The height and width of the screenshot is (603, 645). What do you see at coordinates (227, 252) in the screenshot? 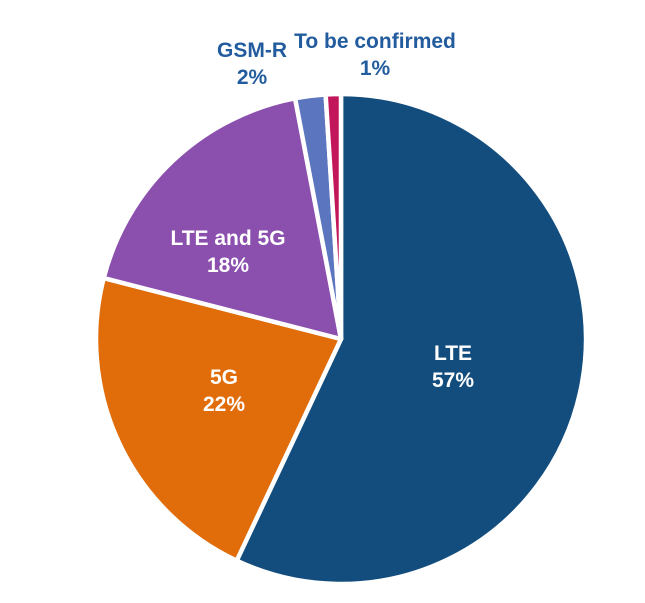
I see `pie-label-lte-and-5g: LTE and 5G 18%` at bounding box center [227, 252].